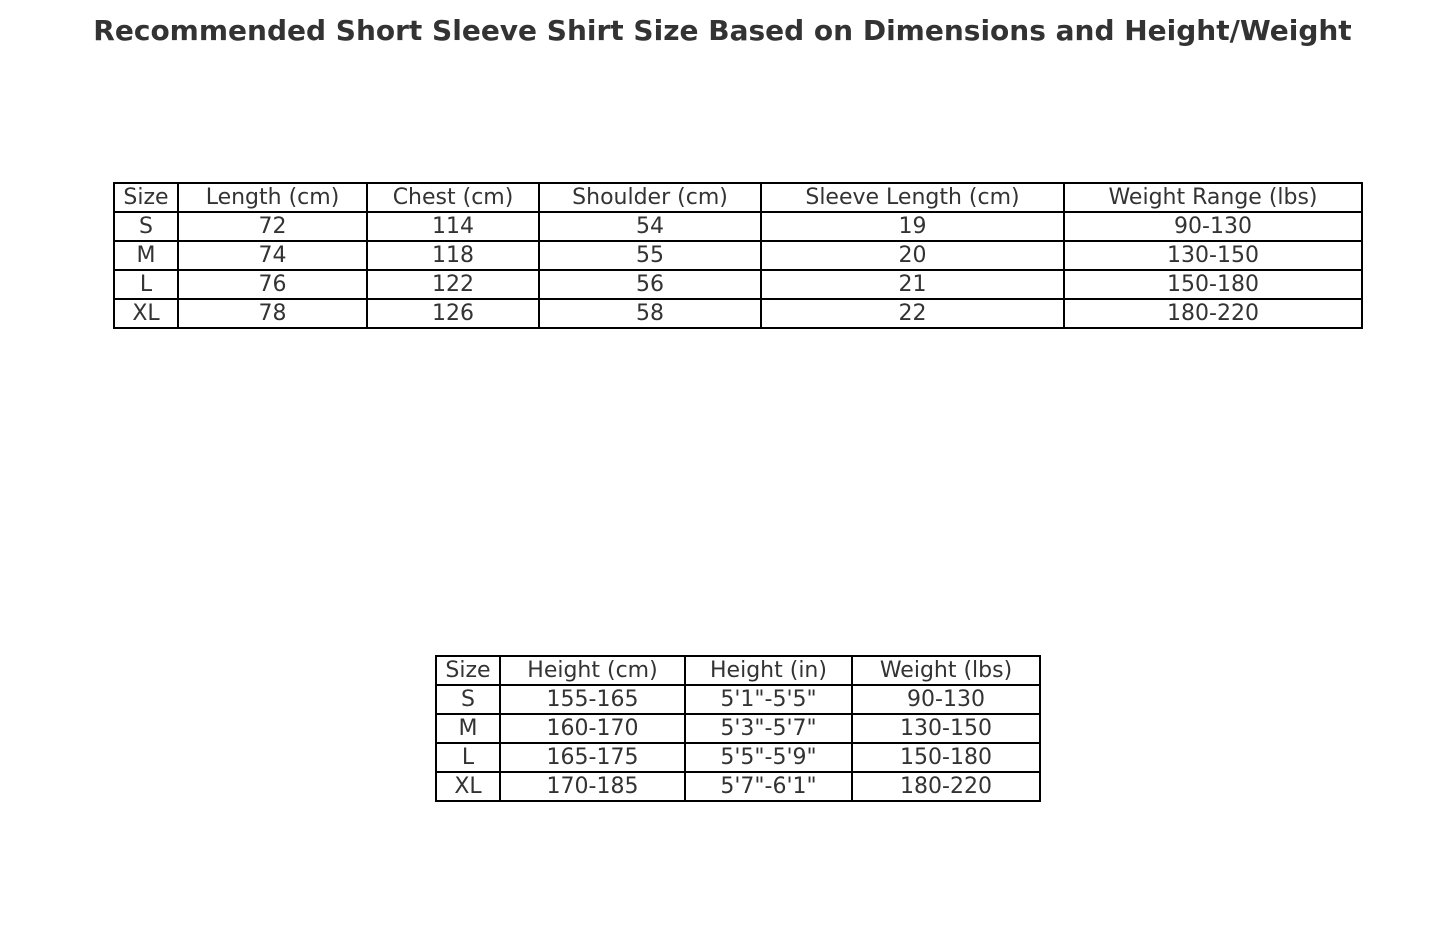 The width and height of the screenshot is (1445, 950). What do you see at coordinates (1213, 197) in the screenshot?
I see `column-header: Weight Range (lbs)` at bounding box center [1213, 197].